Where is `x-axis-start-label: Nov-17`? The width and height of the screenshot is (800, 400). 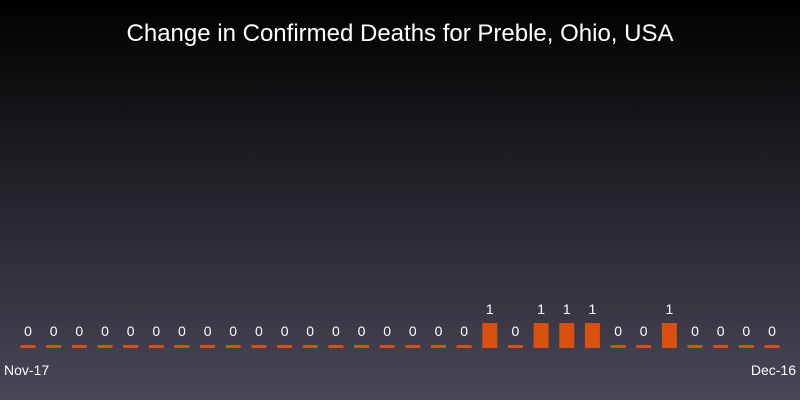
x-axis-start-label: Nov-17 is located at coordinates (27, 370).